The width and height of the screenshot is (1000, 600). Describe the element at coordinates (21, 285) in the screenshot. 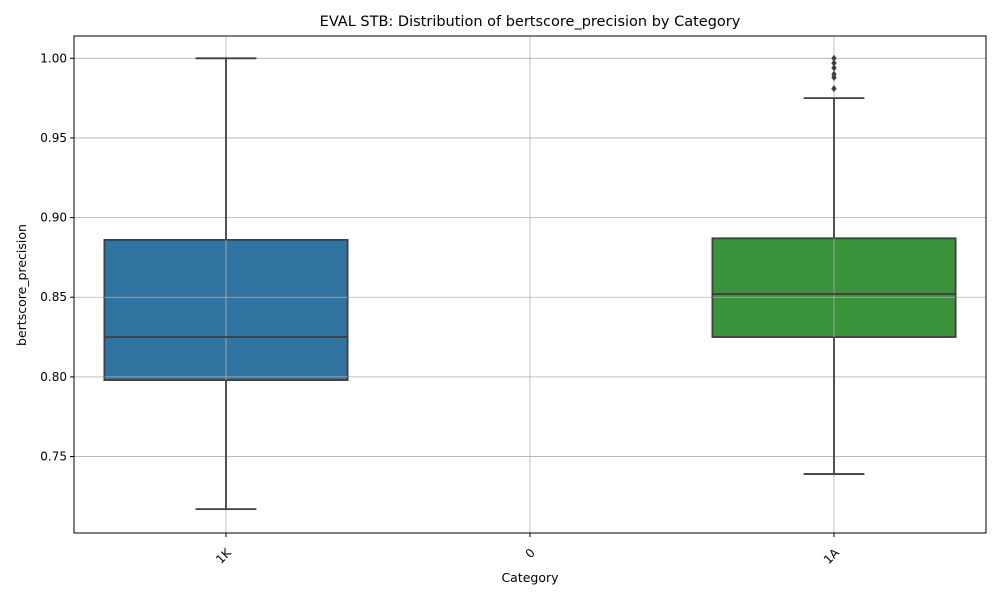

I see `y-axis-label: bertscore_precision` at that location.